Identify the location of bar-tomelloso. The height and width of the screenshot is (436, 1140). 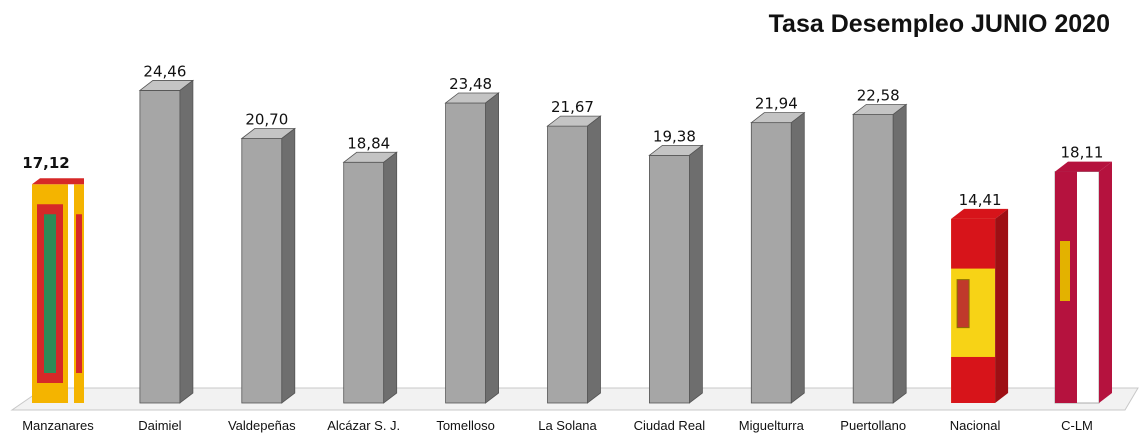
(472, 248).